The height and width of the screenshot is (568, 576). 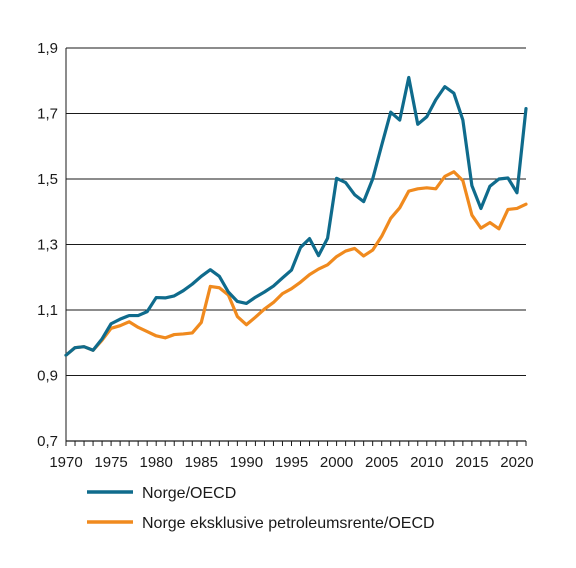 I want to click on x-tick-label: 2000, so click(x=336, y=462).